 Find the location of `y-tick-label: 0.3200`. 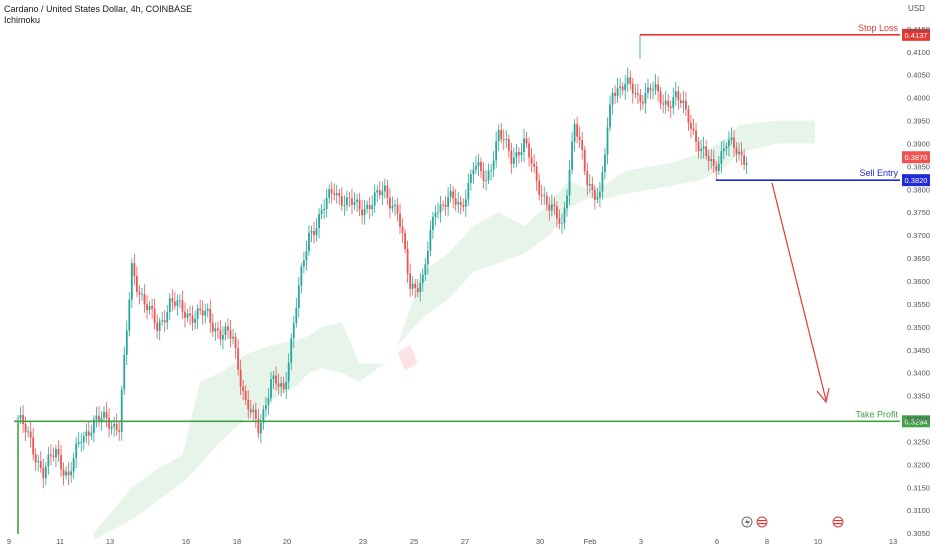

y-tick-label: 0.3200 is located at coordinates (918, 464).